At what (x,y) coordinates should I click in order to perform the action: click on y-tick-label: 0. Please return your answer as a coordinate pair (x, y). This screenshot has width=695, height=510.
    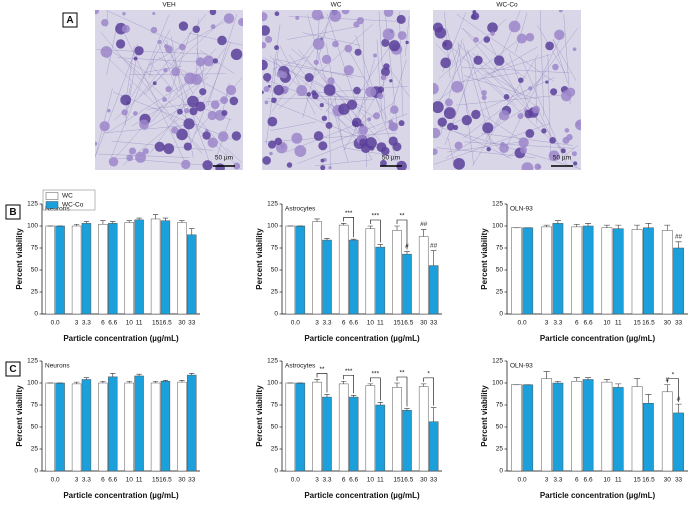
    Looking at the image, I should click on (501, 471).